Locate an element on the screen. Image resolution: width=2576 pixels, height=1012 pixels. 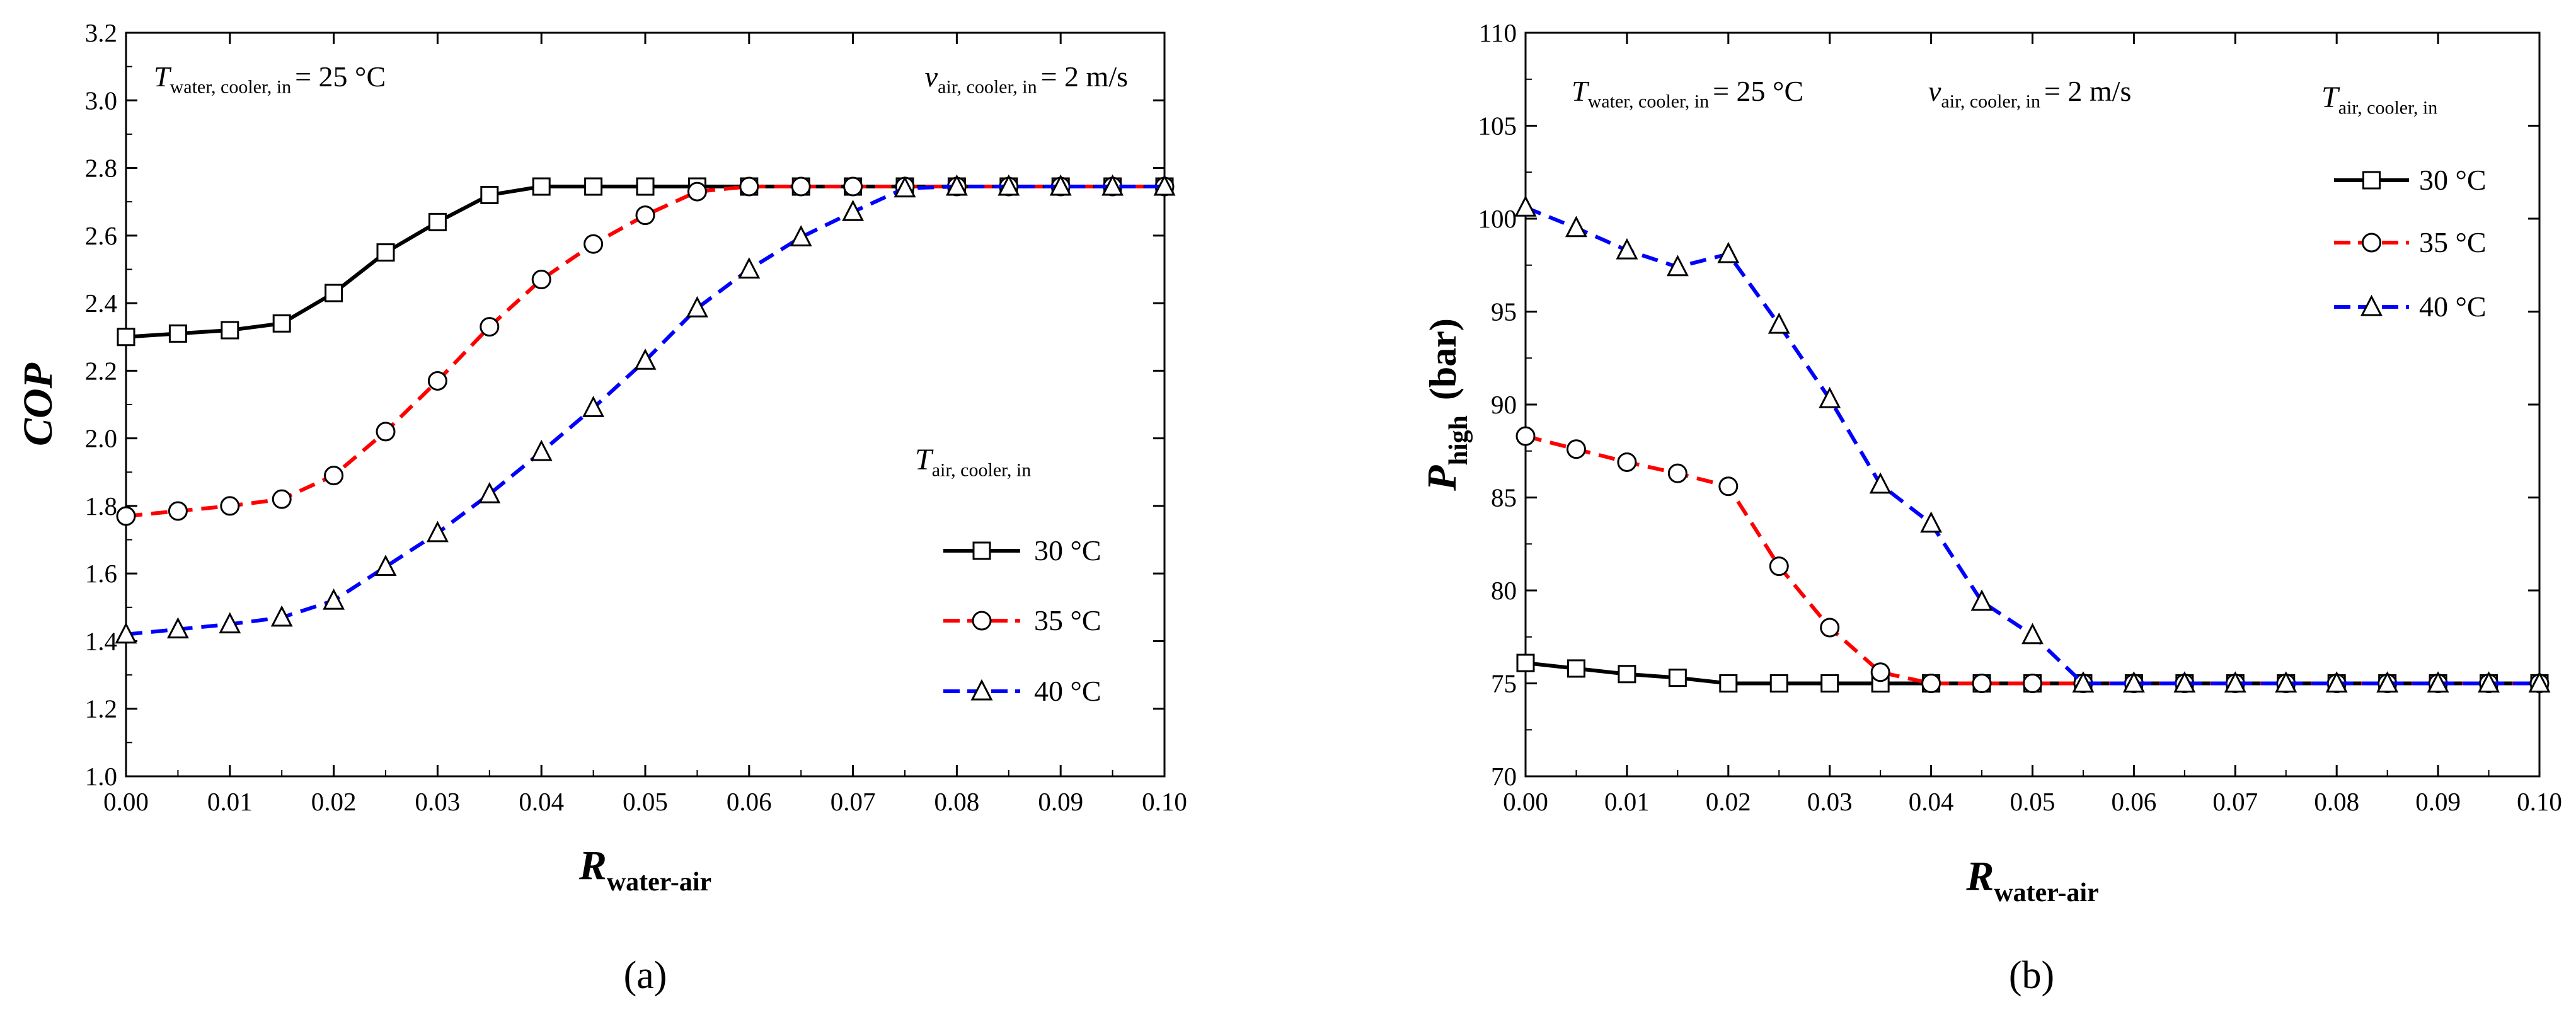
y-tick-label: 2.2 is located at coordinates (101, 370).